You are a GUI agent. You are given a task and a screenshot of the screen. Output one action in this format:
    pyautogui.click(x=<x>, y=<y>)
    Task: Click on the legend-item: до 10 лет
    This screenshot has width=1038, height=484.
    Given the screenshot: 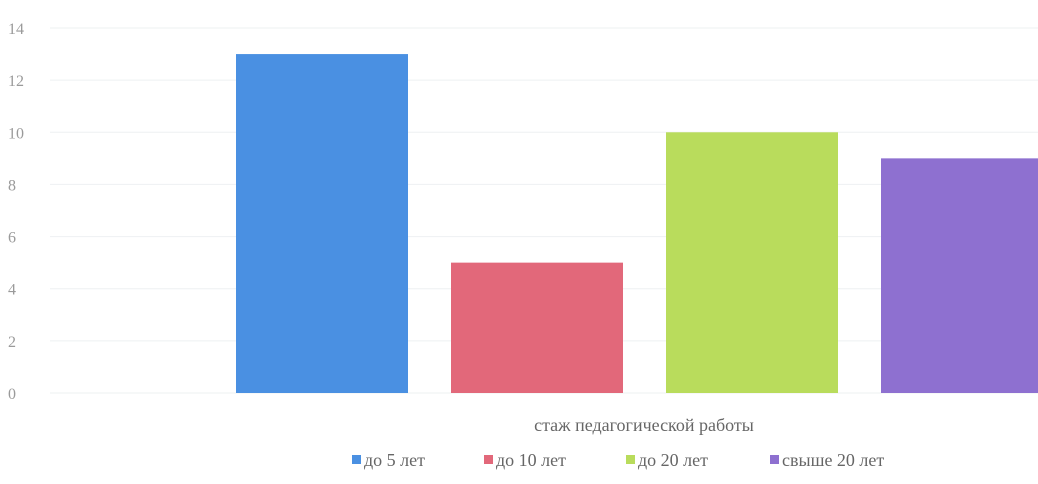 What is the action you would take?
    pyautogui.click(x=525, y=460)
    